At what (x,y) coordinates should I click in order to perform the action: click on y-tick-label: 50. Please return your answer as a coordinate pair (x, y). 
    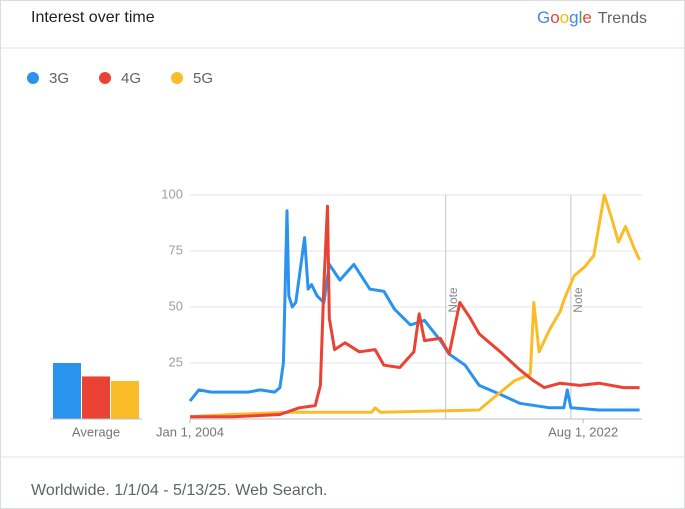
    Looking at the image, I should click on (176, 305).